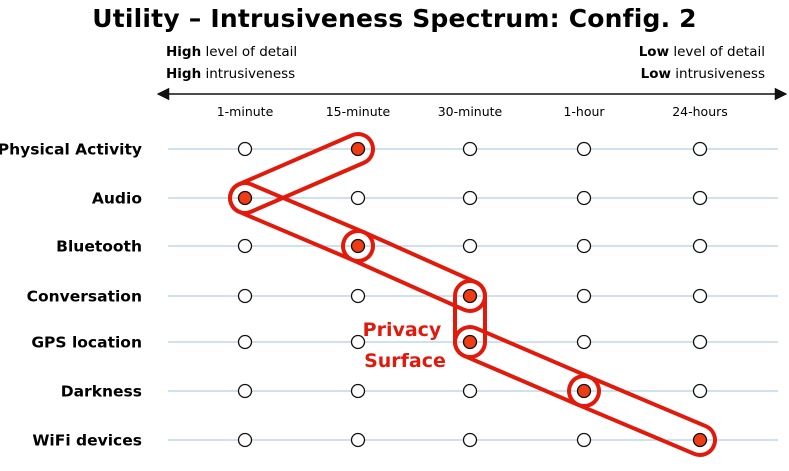 This screenshot has width=789, height=471. What do you see at coordinates (184, 74) in the screenshot?
I see `left-header-bold-2: High` at bounding box center [184, 74].